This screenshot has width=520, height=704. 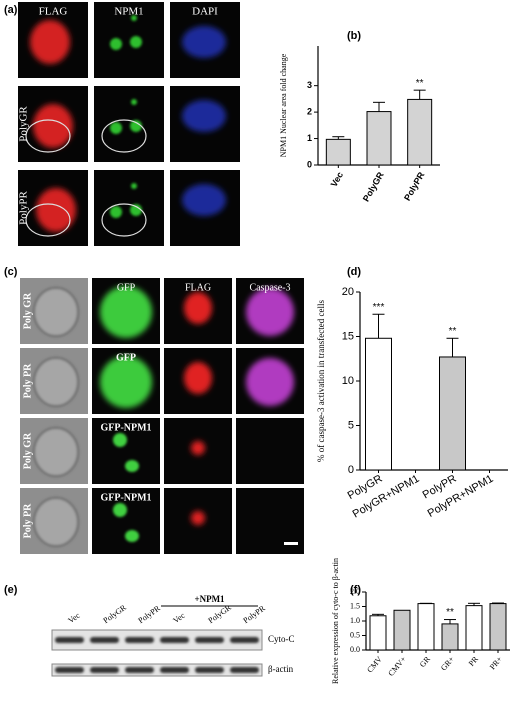 I want to click on column-label: NPM1, so click(x=128, y=12).